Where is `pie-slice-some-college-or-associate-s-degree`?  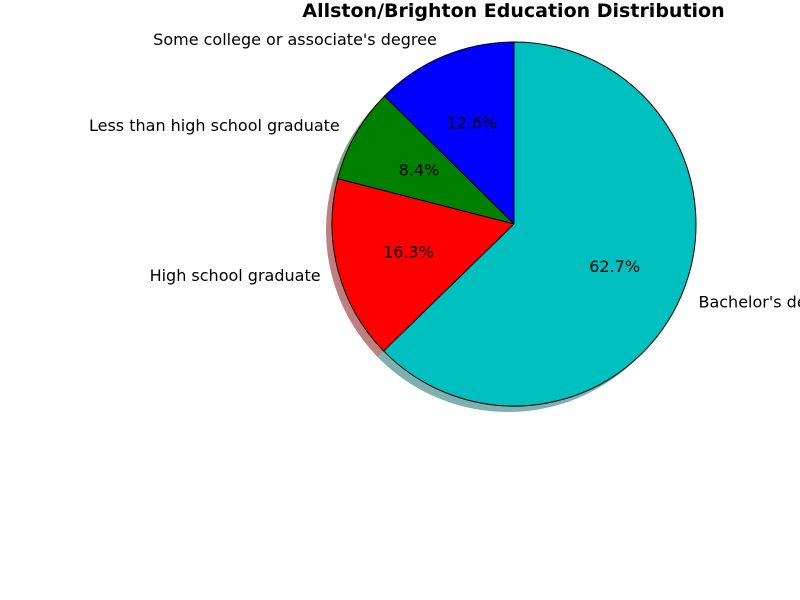 pie-slice-some-college-or-associate-s-degree is located at coordinates (449, 133).